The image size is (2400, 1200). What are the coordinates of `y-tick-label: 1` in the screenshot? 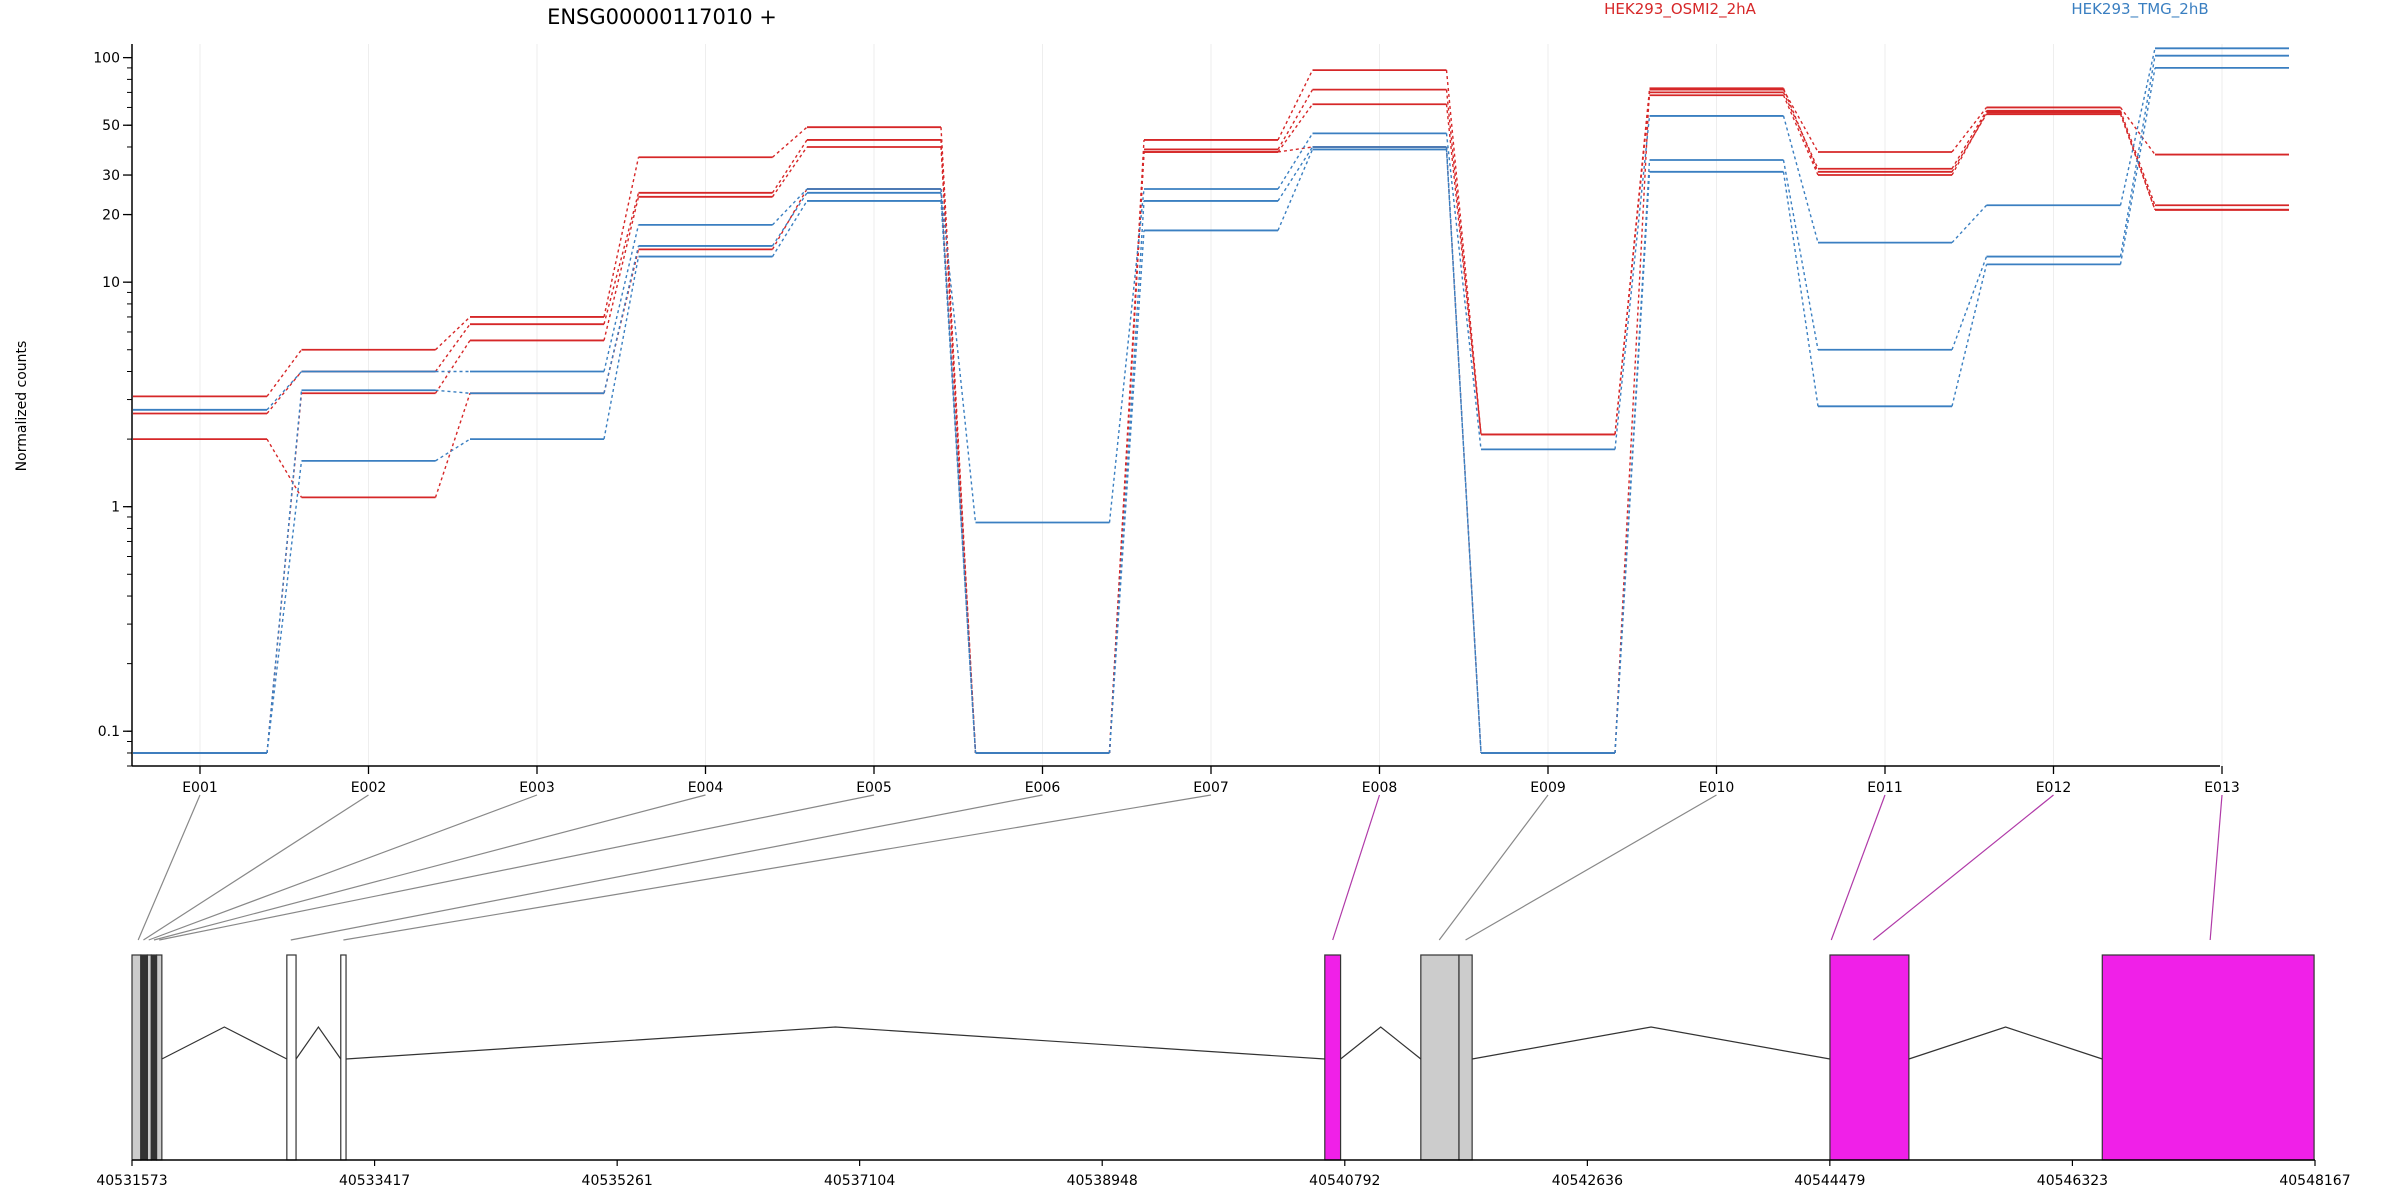 It's located at (115, 508).